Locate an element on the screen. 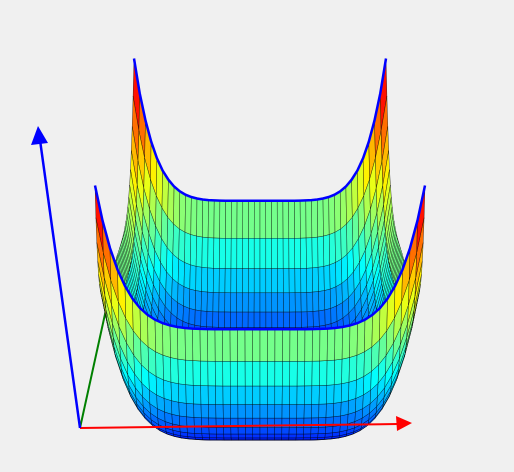  z-axis-arrow is located at coordinates (39, 135).